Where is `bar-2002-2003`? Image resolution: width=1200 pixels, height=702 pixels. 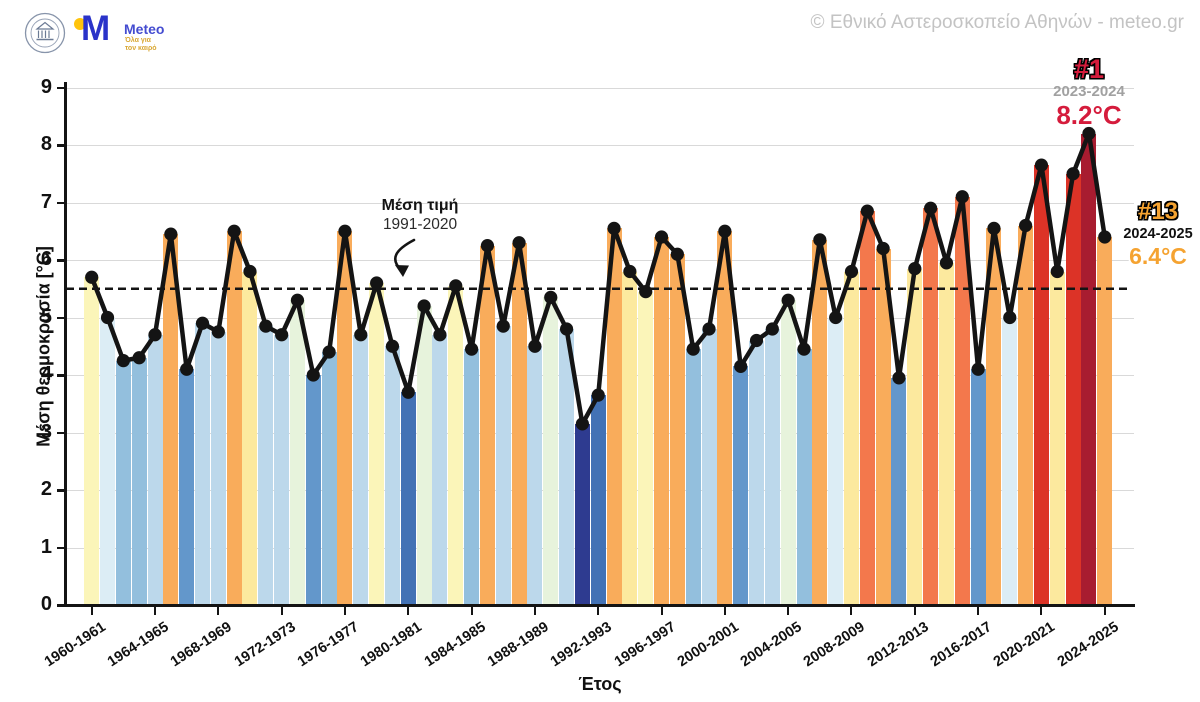 bar-2002-2003 is located at coordinates (757, 472).